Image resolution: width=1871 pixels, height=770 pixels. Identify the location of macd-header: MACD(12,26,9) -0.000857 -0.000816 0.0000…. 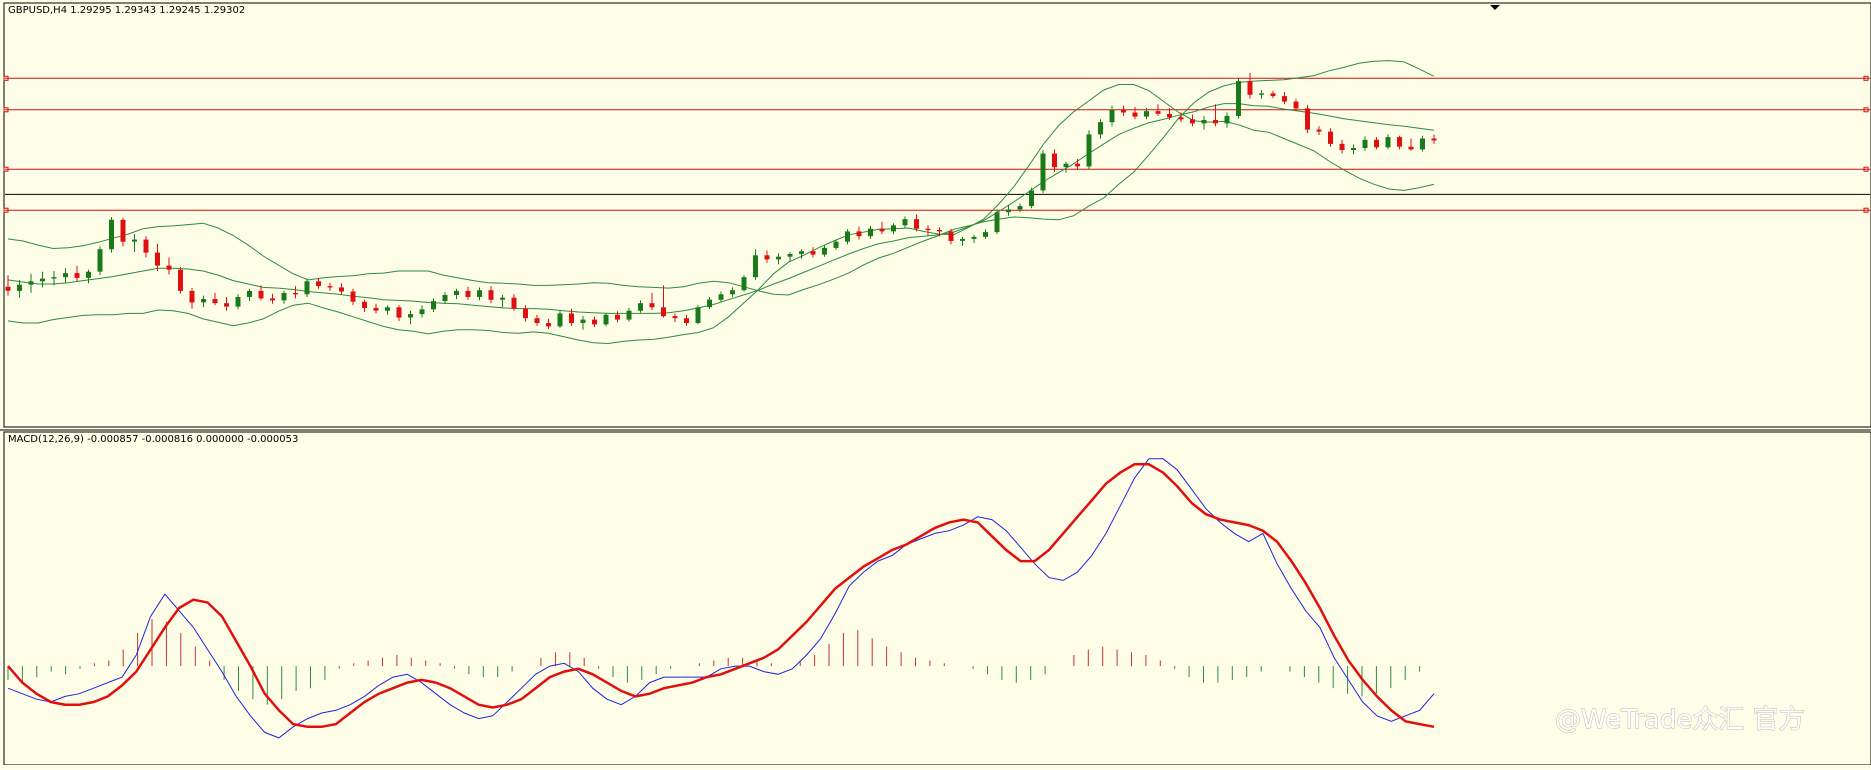
(153, 439).